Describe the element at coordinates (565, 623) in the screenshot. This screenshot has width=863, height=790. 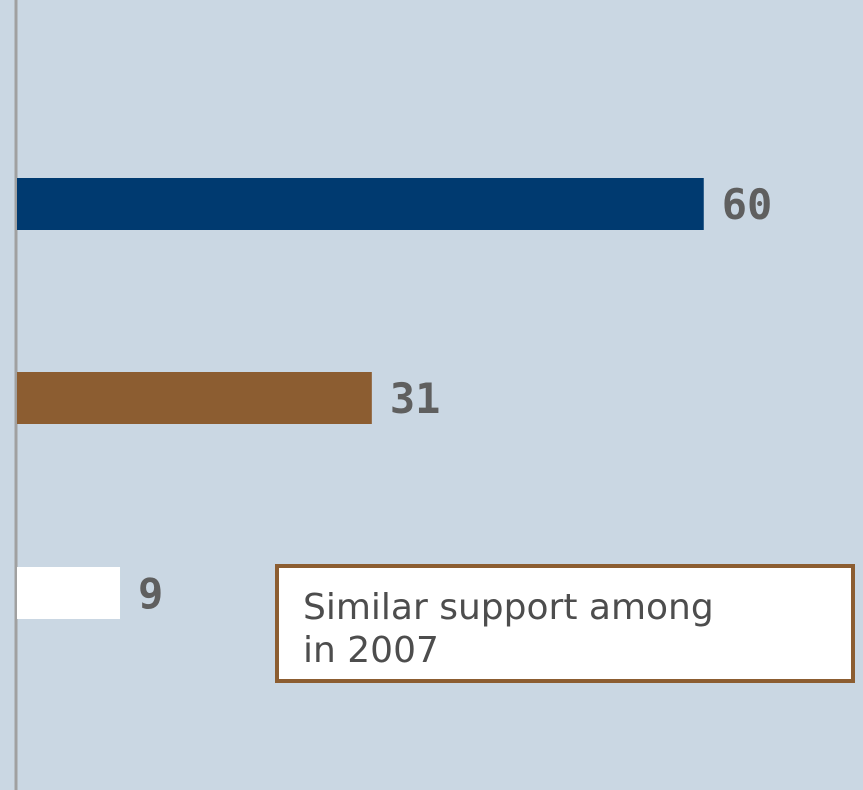
I see `annotation-box: Similar support among in 2007` at that location.